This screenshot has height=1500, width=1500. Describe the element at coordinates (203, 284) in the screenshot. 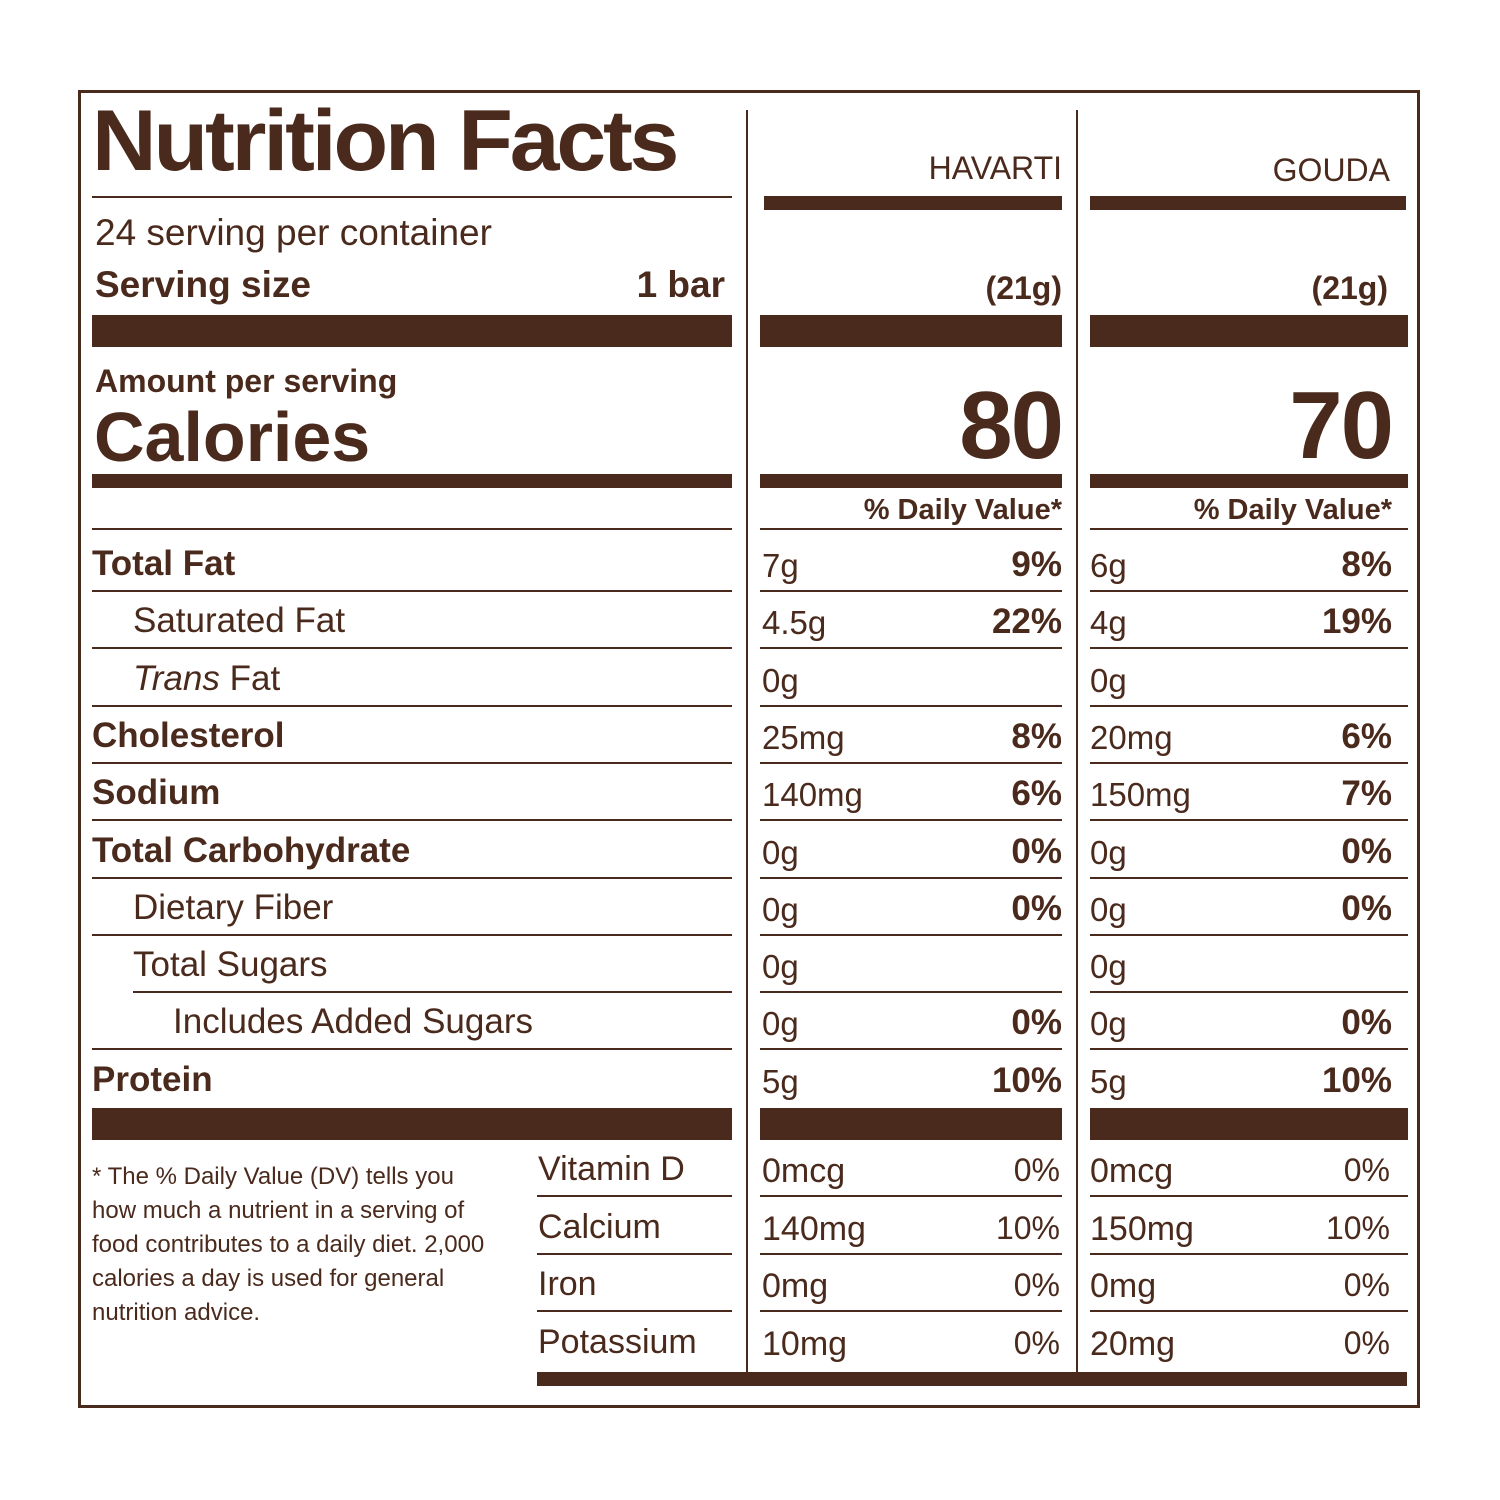

I see `serving-size-label: Serving size` at that location.